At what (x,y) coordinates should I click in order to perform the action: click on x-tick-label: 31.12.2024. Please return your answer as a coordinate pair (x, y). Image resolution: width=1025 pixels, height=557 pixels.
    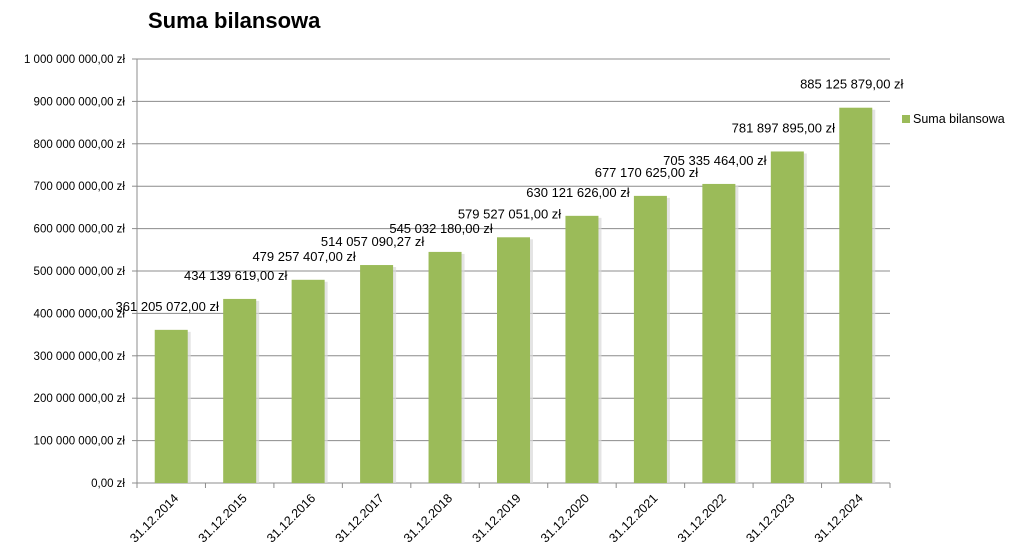
    Looking at the image, I should click on (839, 518).